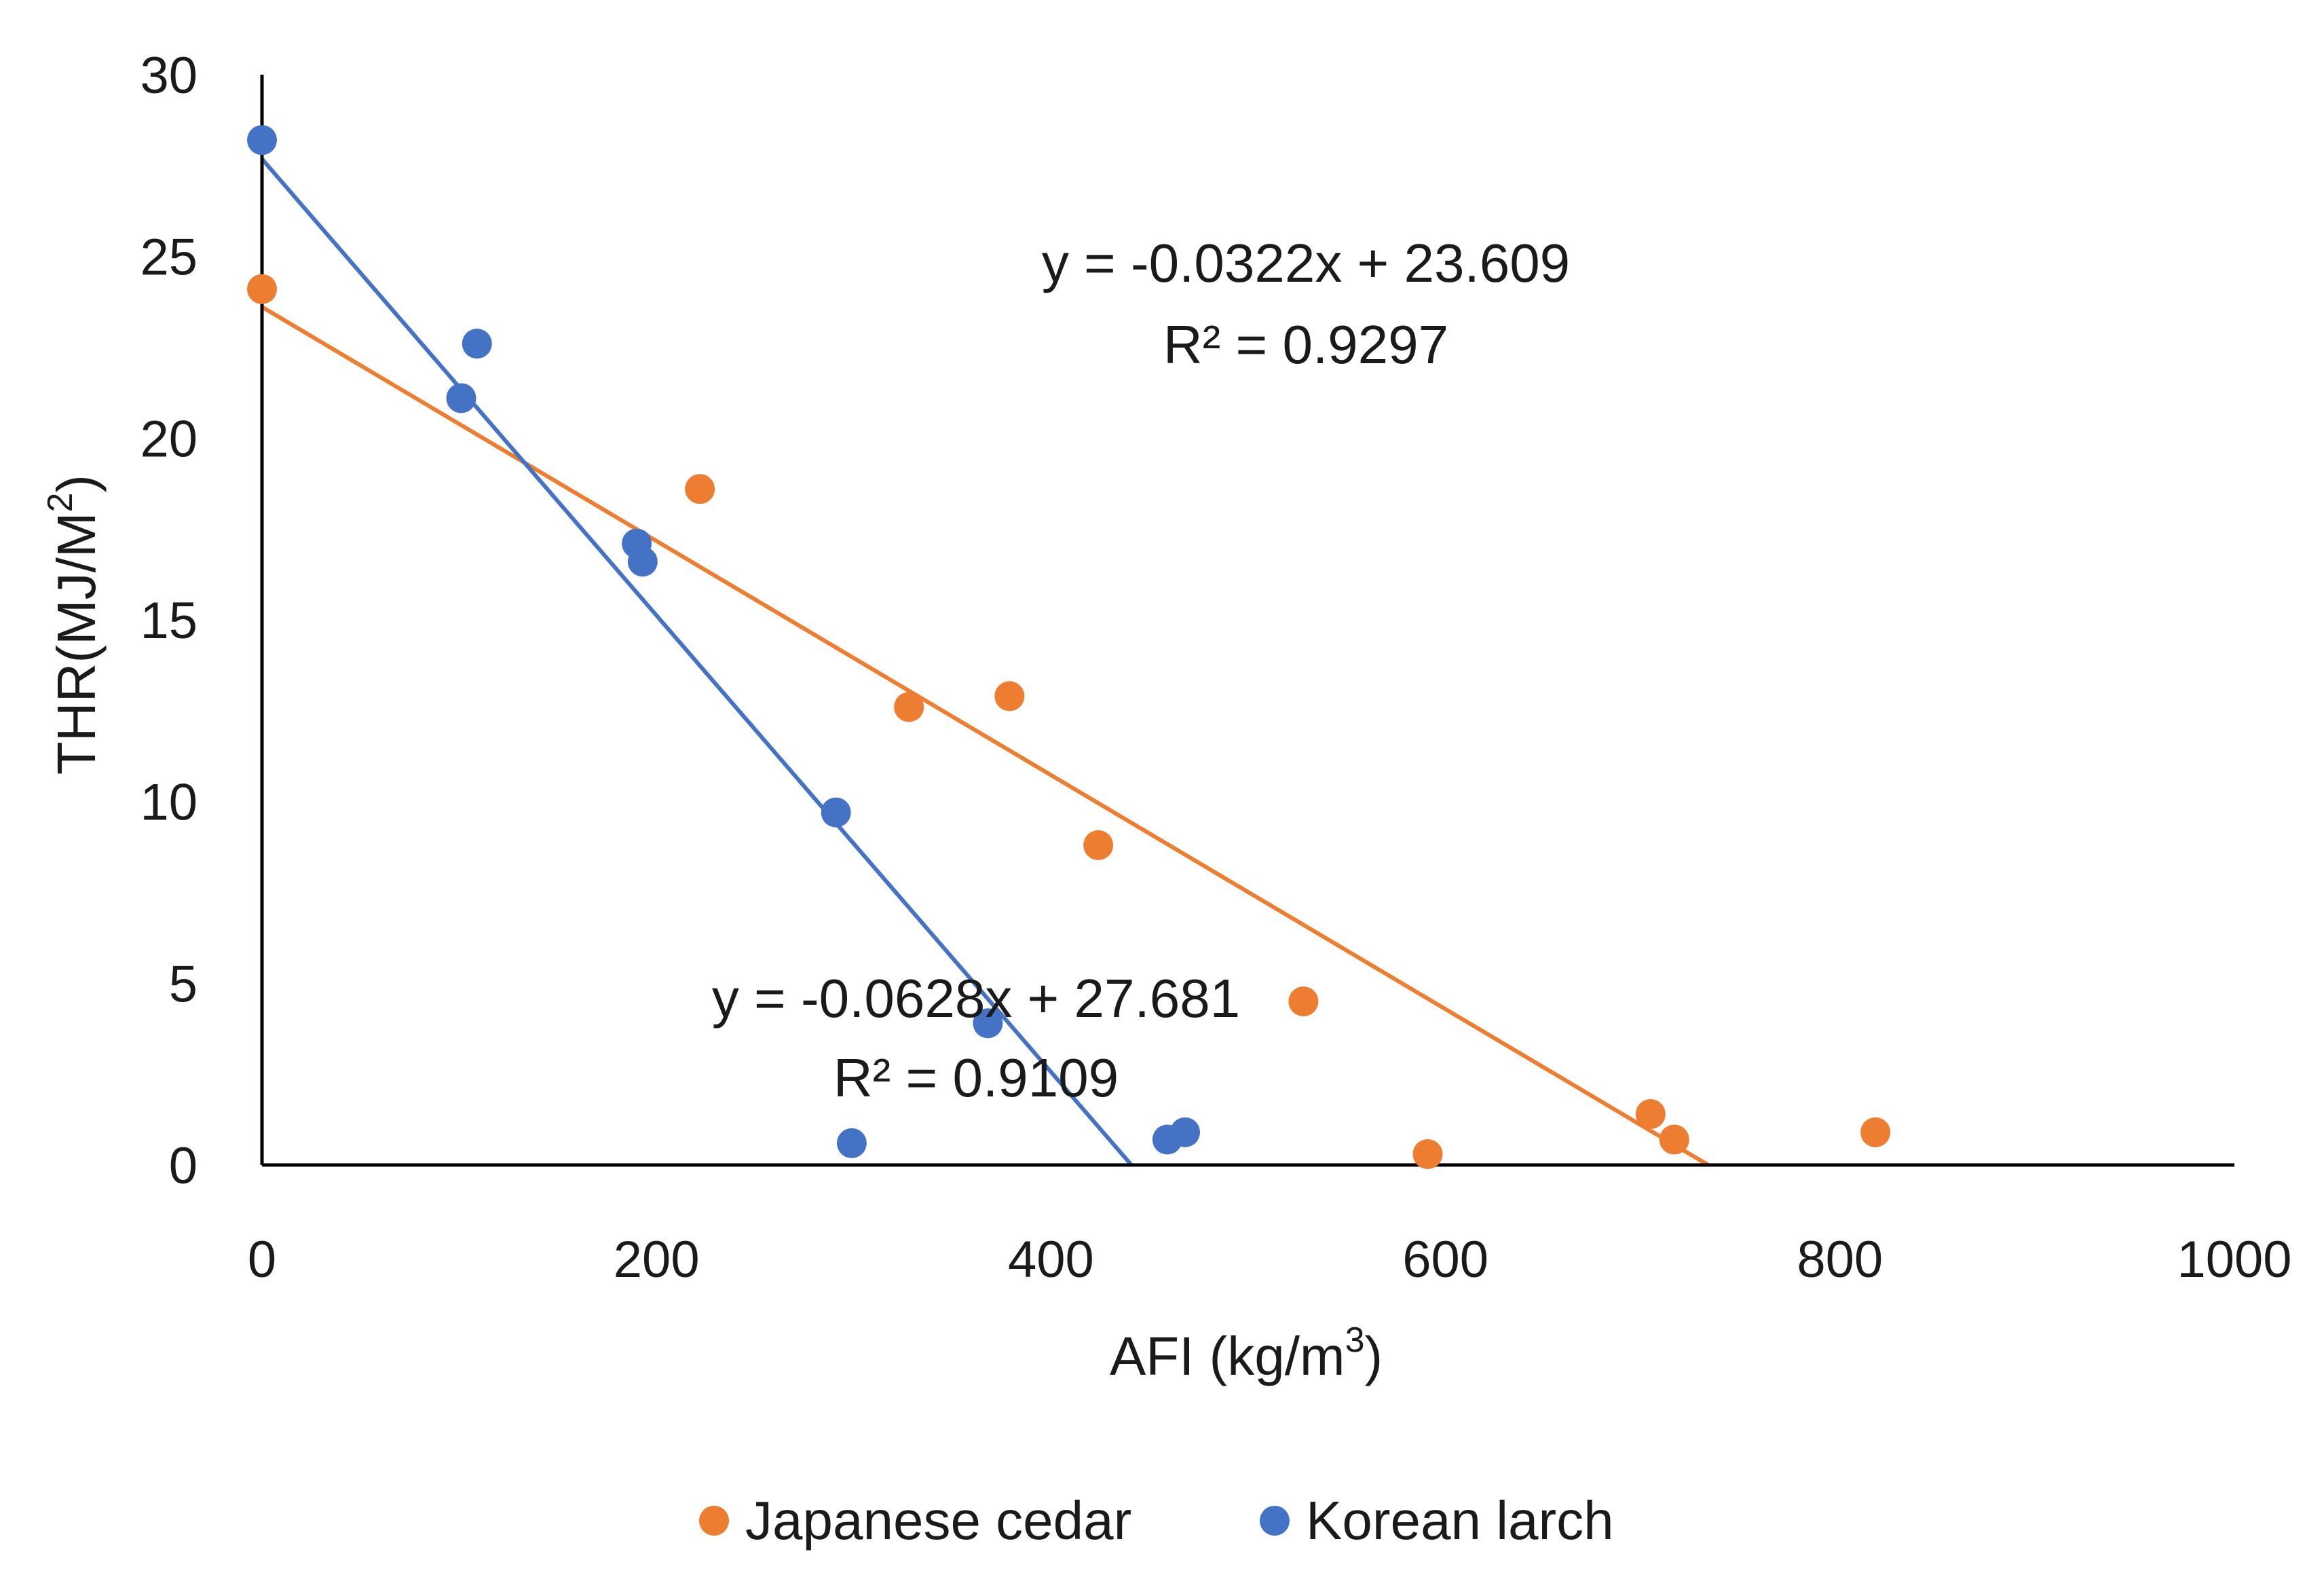  I want to click on legend-marker-japanese-cedar, so click(714, 1521).